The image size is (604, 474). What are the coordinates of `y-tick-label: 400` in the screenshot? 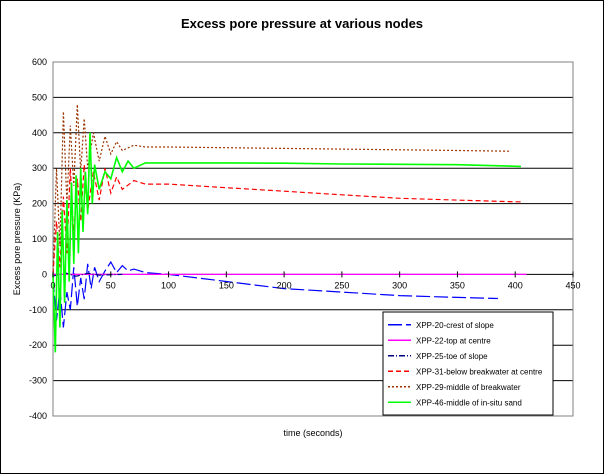 It's located at (39, 133).